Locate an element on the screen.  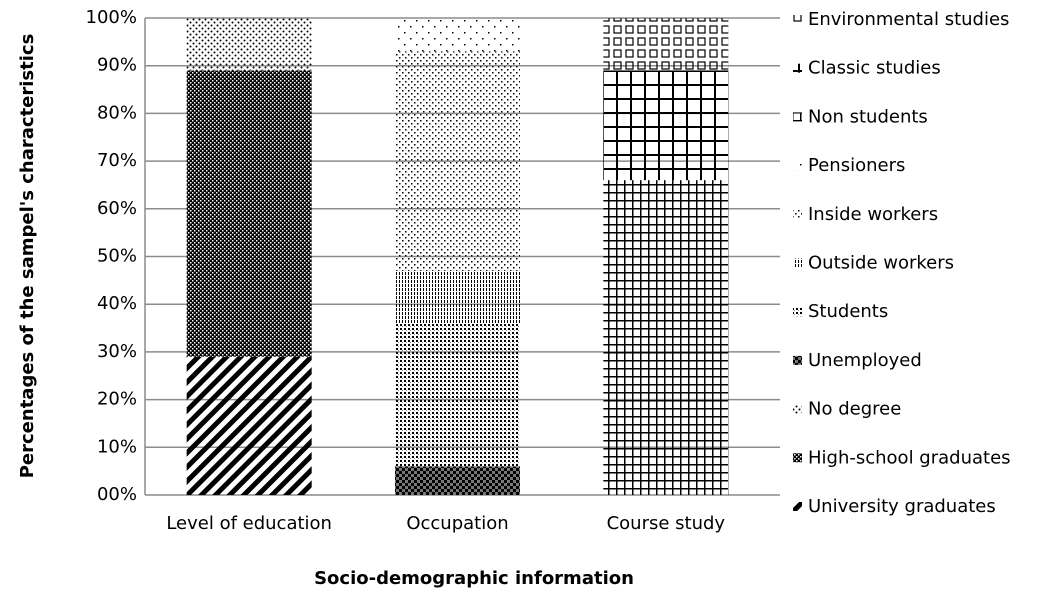
x-axis-title: Socio-demographic information is located at coordinates (474, 578).